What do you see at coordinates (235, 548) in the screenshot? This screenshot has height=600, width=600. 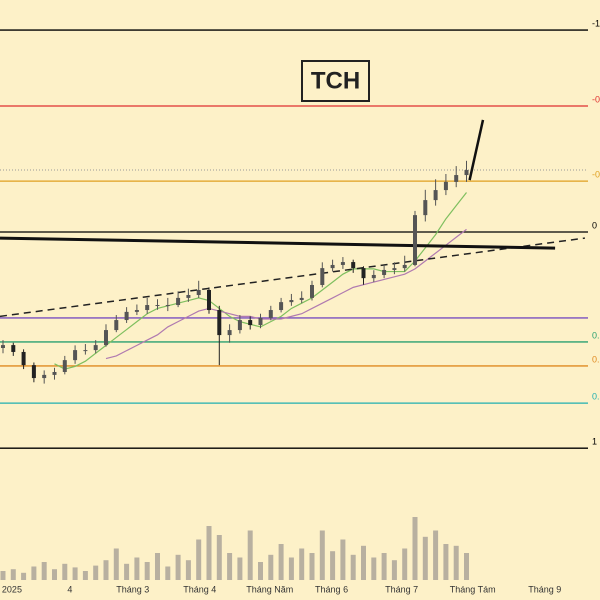 I see `volume` at bounding box center [235, 548].